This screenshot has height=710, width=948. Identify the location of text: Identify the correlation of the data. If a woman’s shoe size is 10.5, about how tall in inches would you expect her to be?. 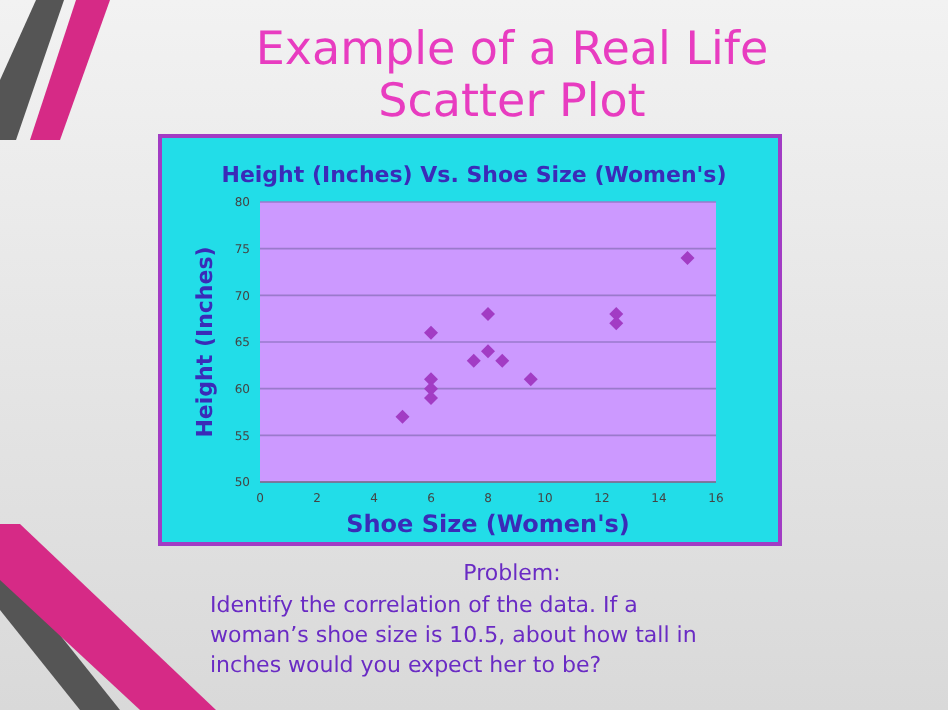
(453, 635).